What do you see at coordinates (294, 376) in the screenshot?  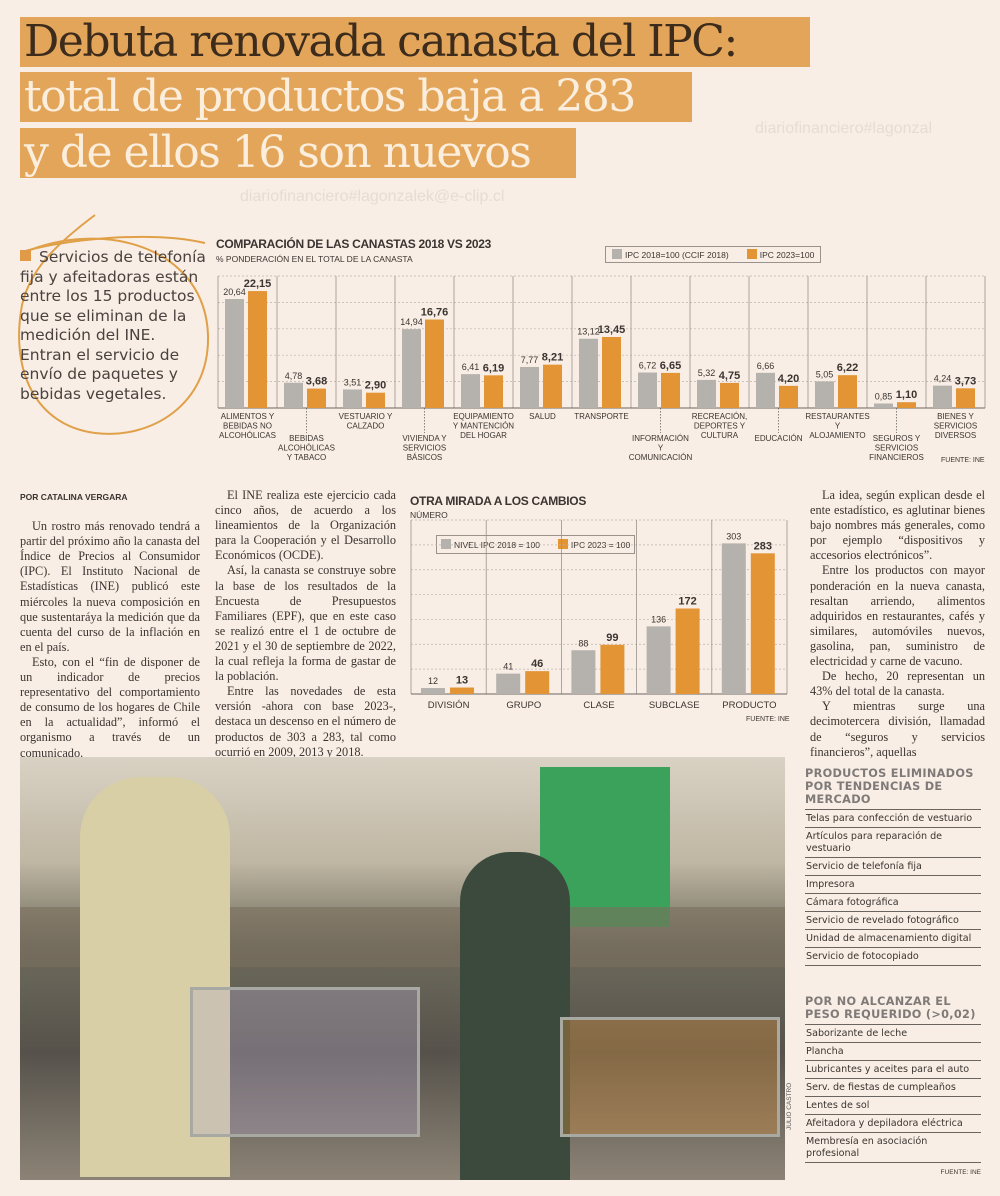 I see `data-label: 4,78` at bounding box center [294, 376].